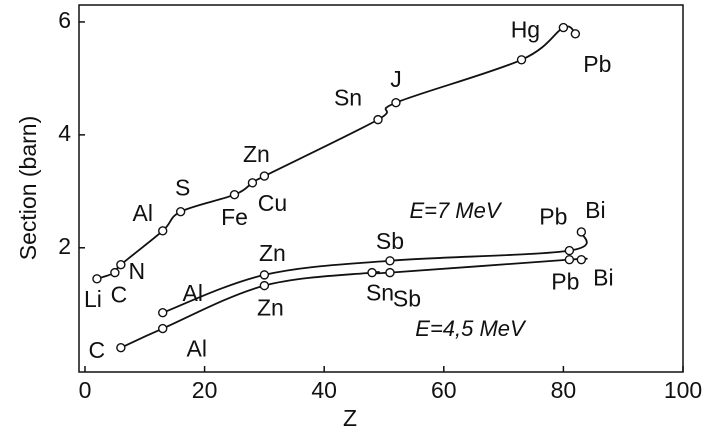  I want to click on point-label: N, so click(137, 271).